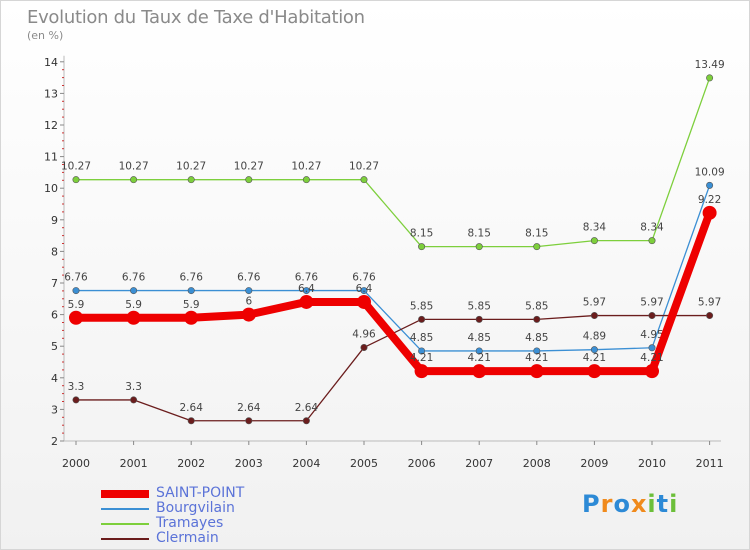  I want to click on data-point-clermain-2005, so click(364, 347).